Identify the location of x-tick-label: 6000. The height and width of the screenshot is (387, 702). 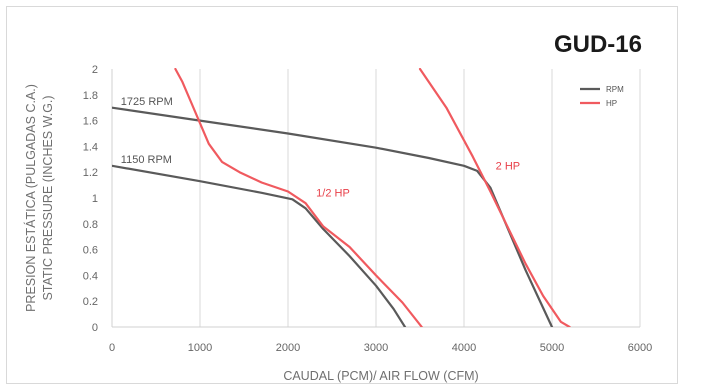
(640, 348).